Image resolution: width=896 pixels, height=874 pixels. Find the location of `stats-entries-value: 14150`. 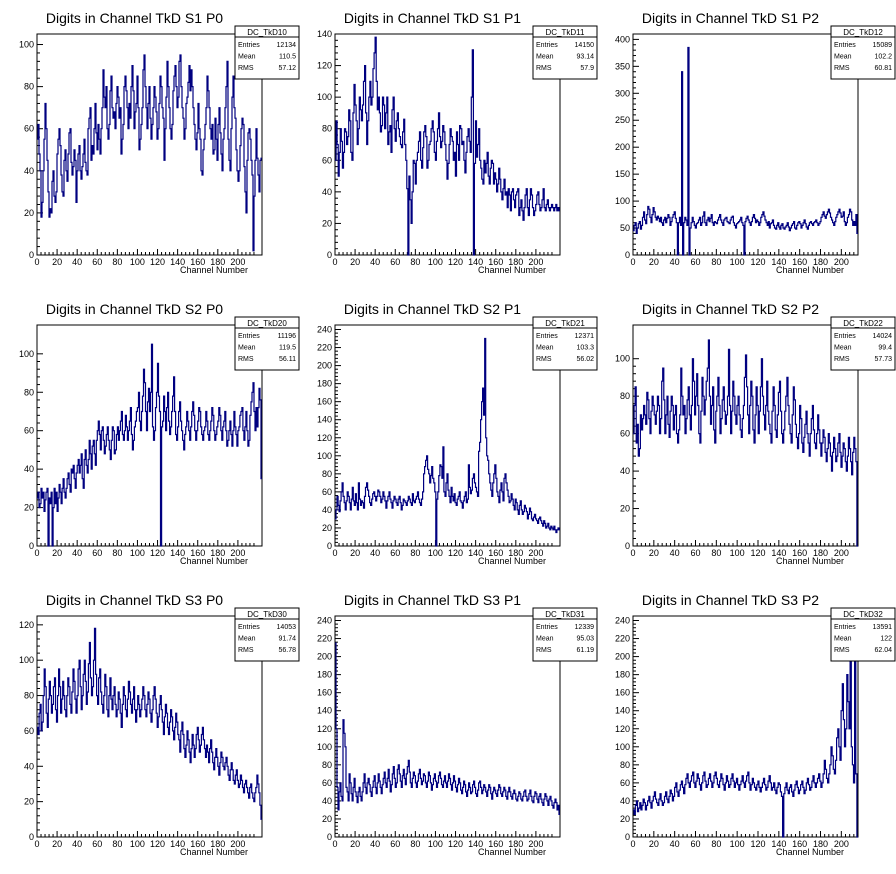

stats-entries-value: 14150 is located at coordinates (585, 45).